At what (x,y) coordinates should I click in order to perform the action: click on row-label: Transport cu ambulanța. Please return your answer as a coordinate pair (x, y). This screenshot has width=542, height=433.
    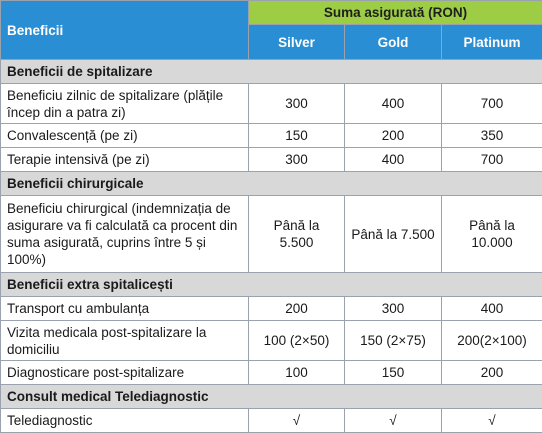
    Looking at the image, I should click on (125, 309).